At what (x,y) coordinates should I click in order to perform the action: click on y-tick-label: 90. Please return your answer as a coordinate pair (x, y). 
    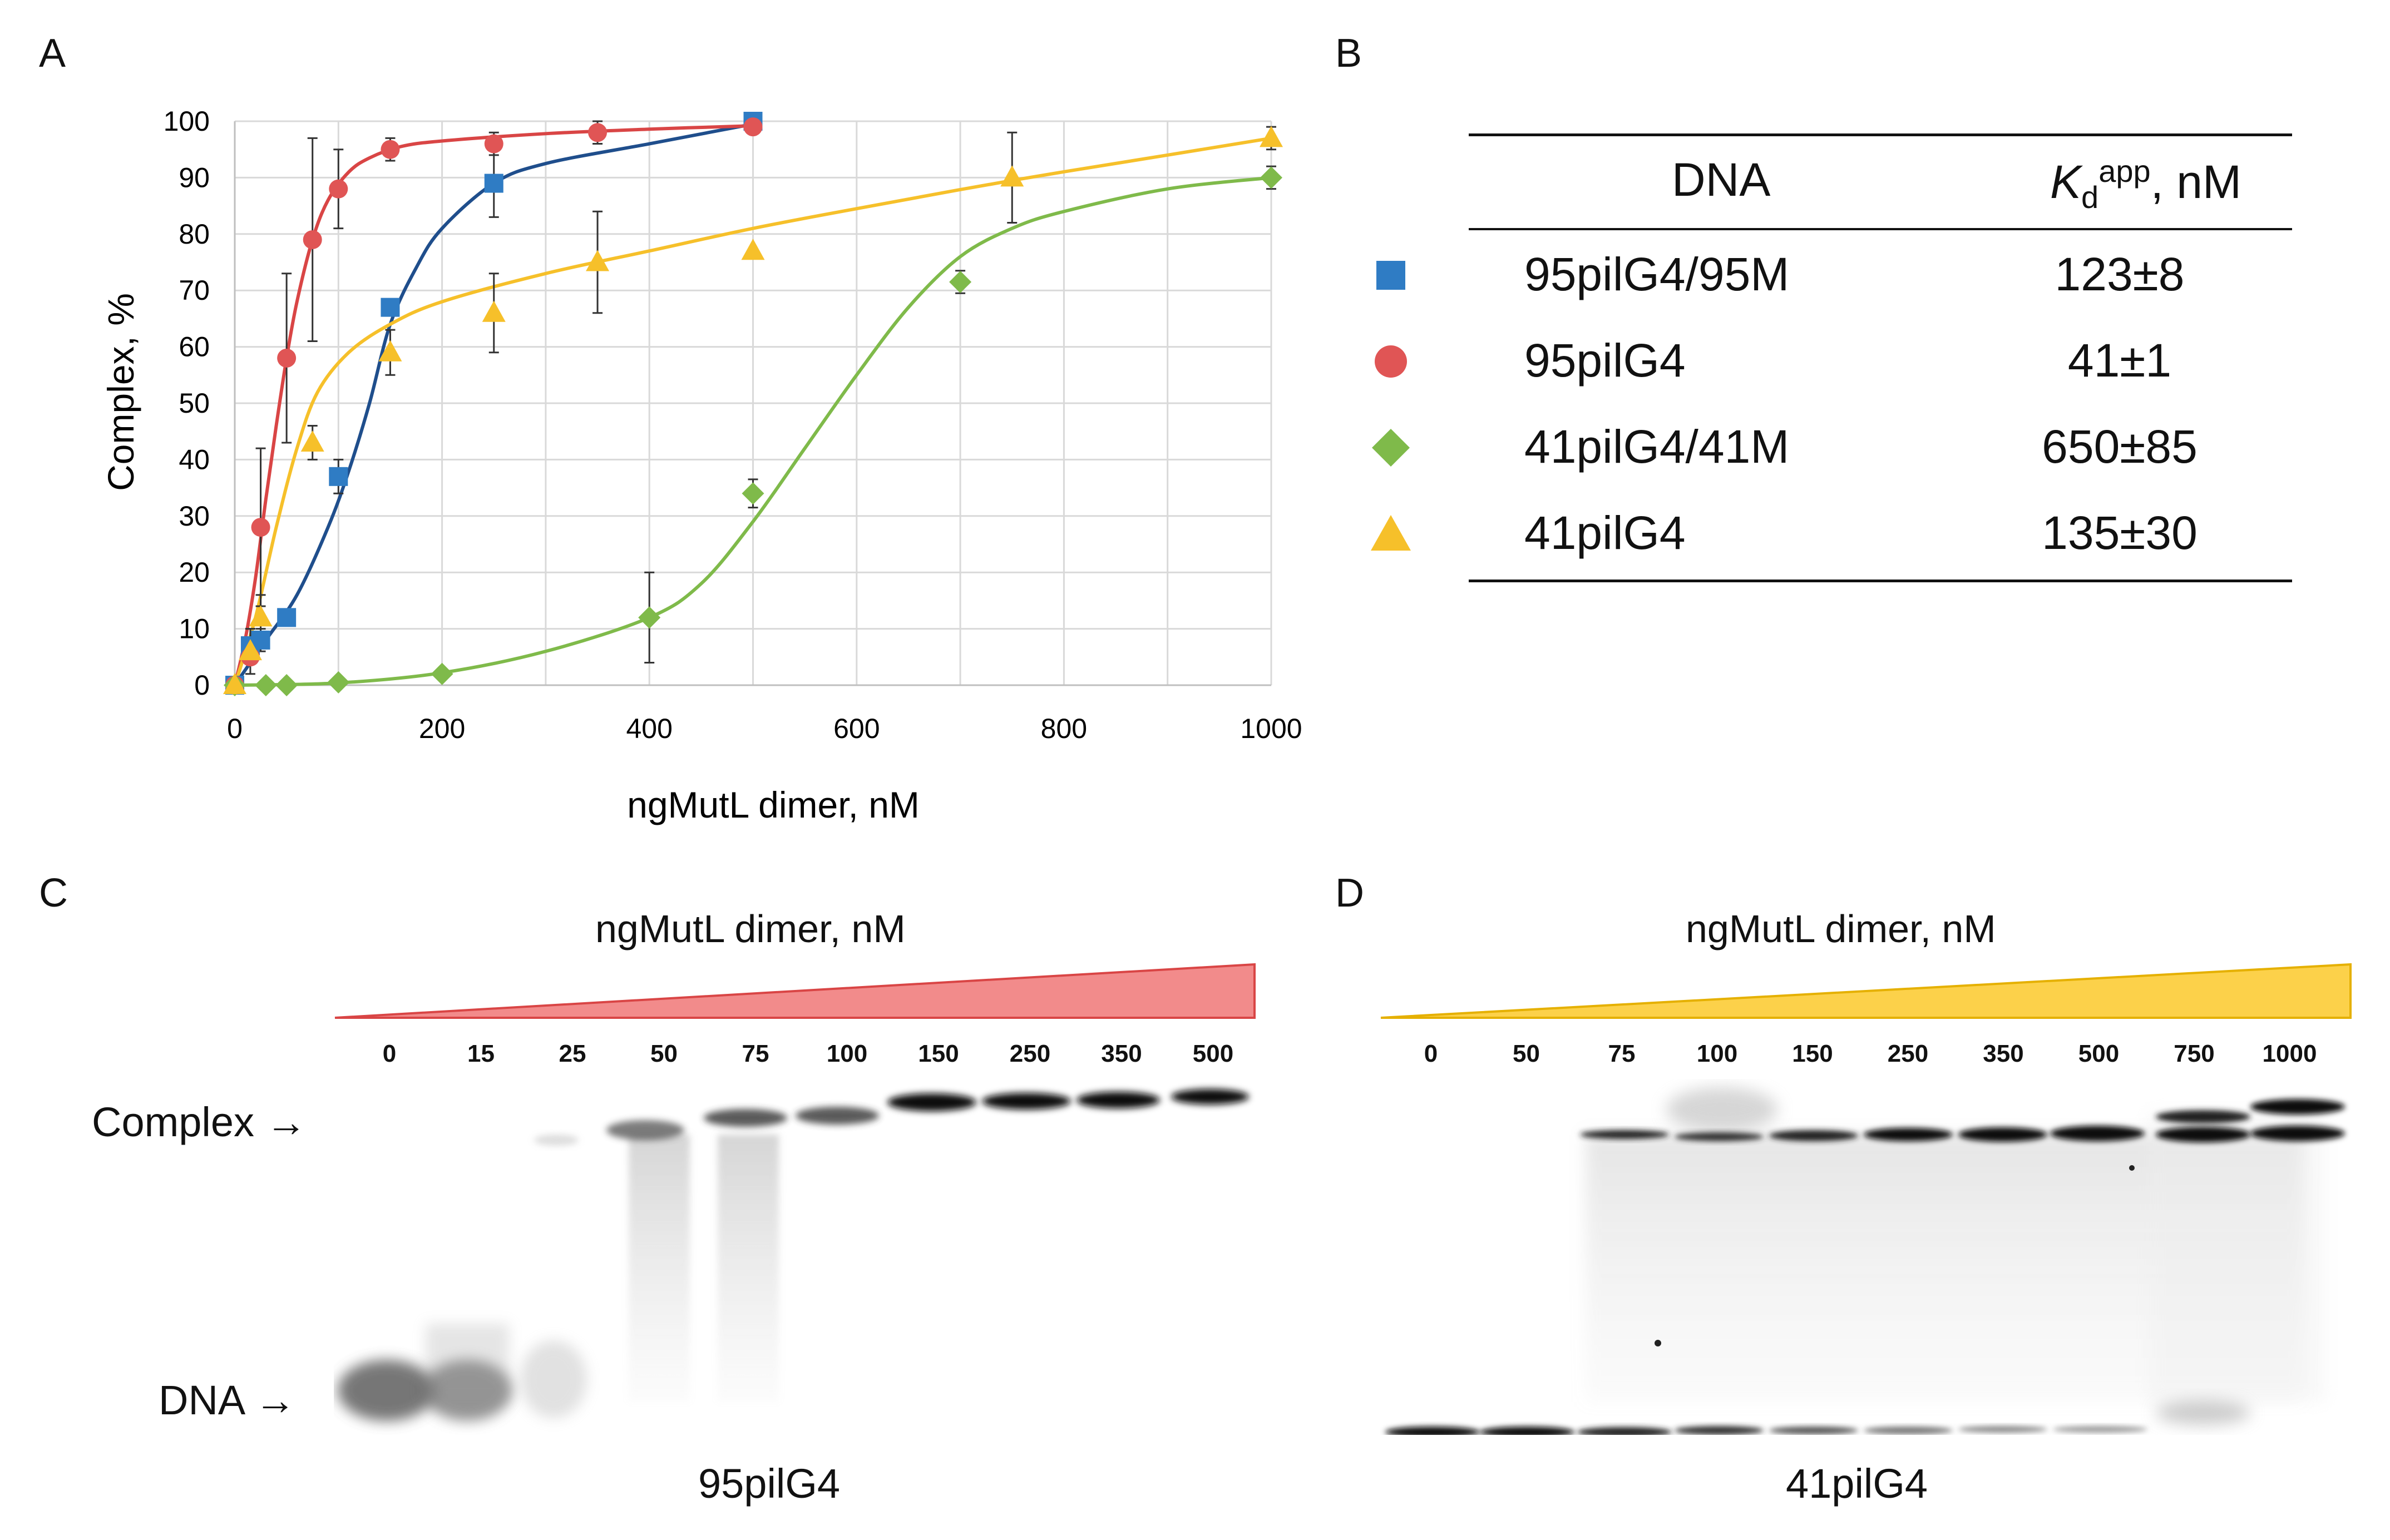
    Looking at the image, I should click on (194, 177).